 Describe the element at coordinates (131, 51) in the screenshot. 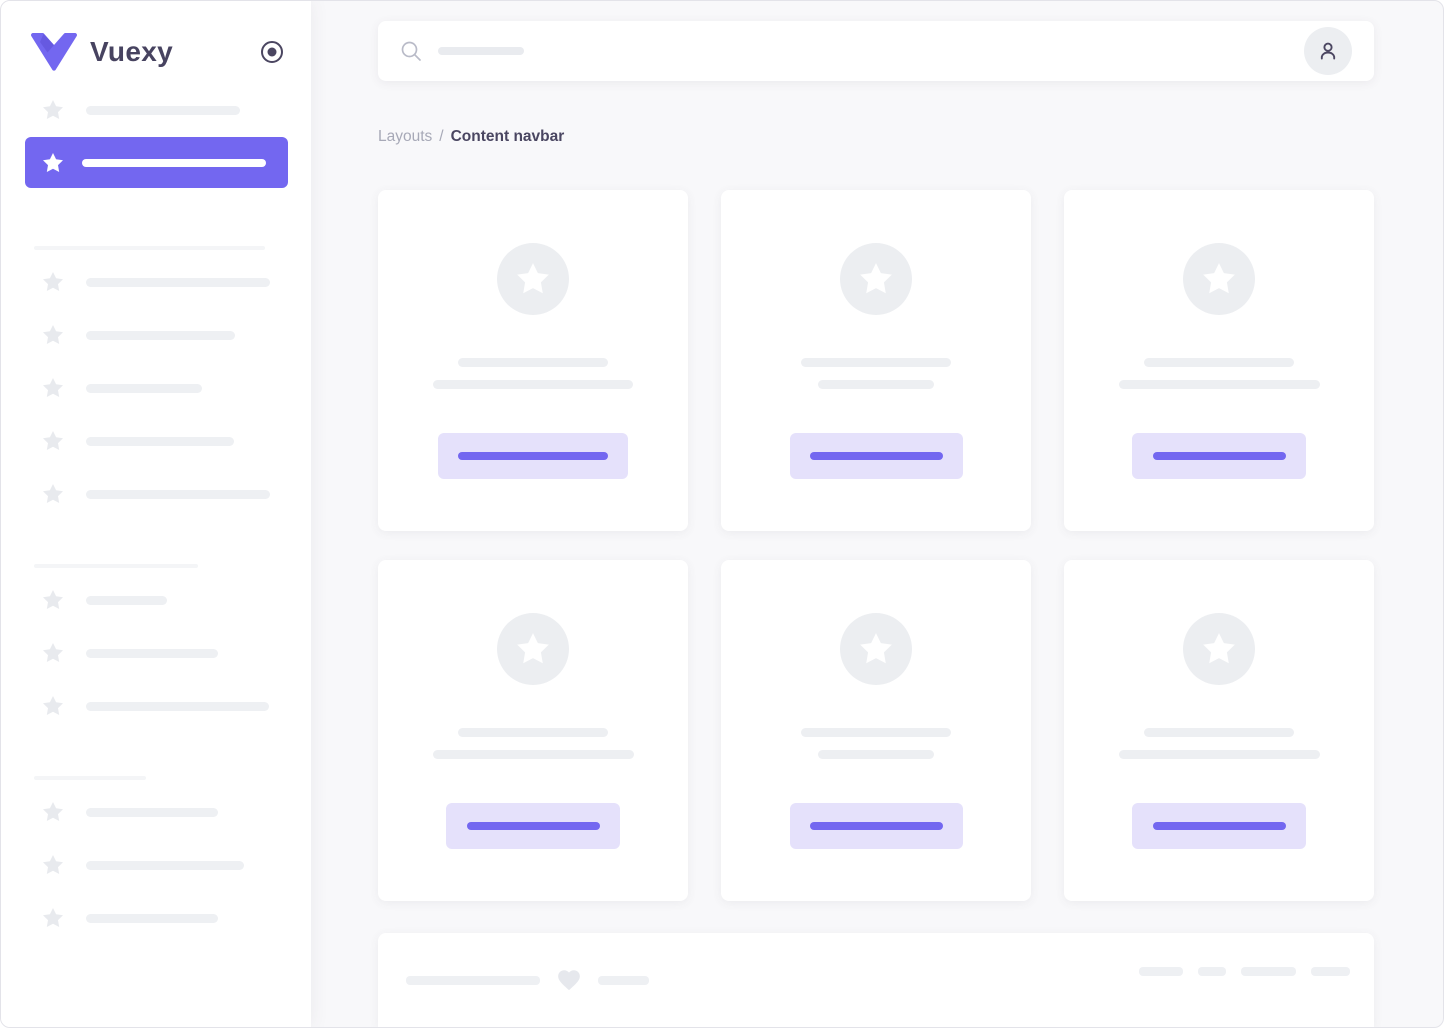

I see `brand-name: Vuexy` at that location.